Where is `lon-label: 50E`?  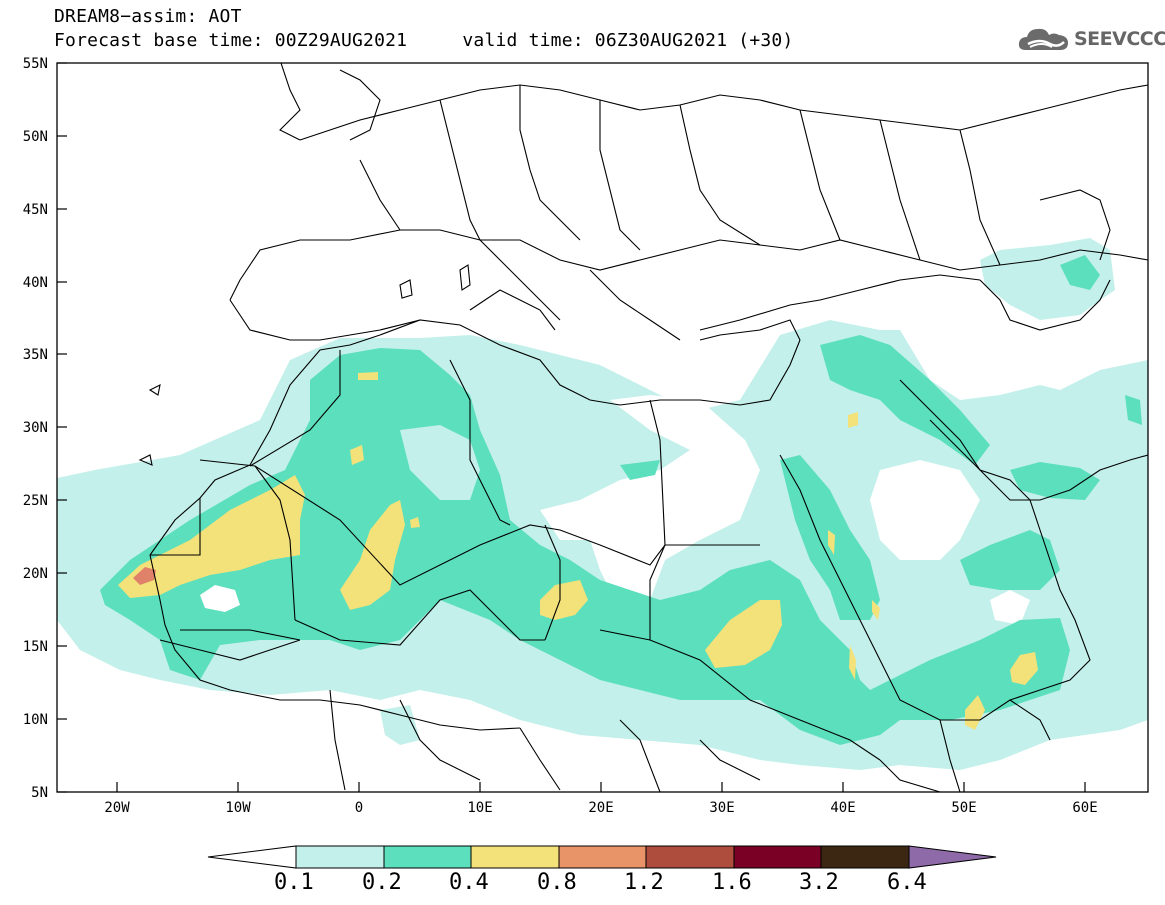 lon-label: 50E is located at coordinates (963, 808).